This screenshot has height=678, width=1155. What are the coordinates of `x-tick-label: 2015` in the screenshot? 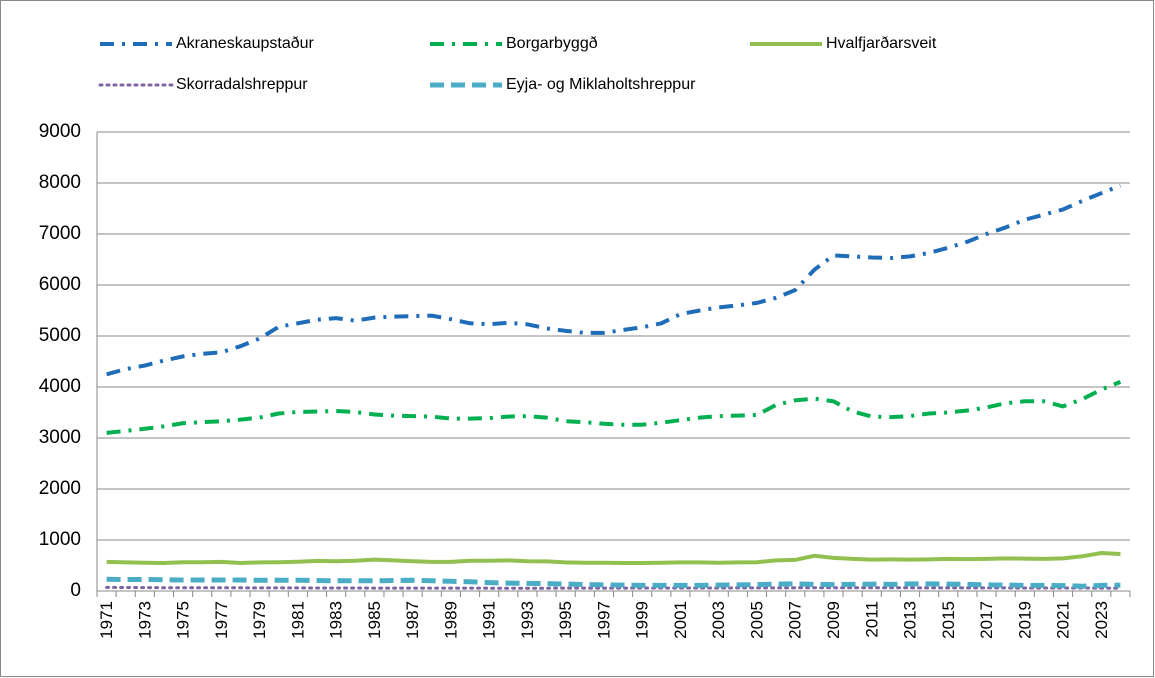 It's located at (948, 620).